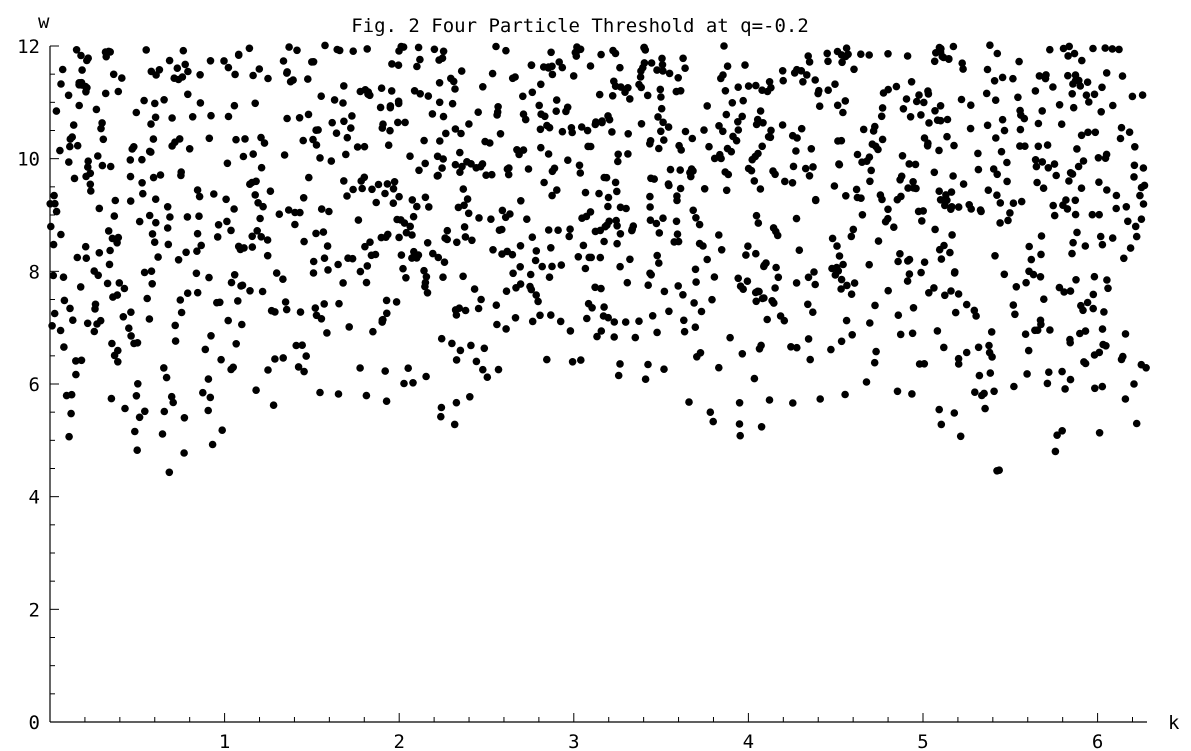 Image resolution: width=1191 pixels, height=751 pixels. Describe the element at coordinates (34, 723) in the screenshot. I see `y-tick-label: 0` at that location.